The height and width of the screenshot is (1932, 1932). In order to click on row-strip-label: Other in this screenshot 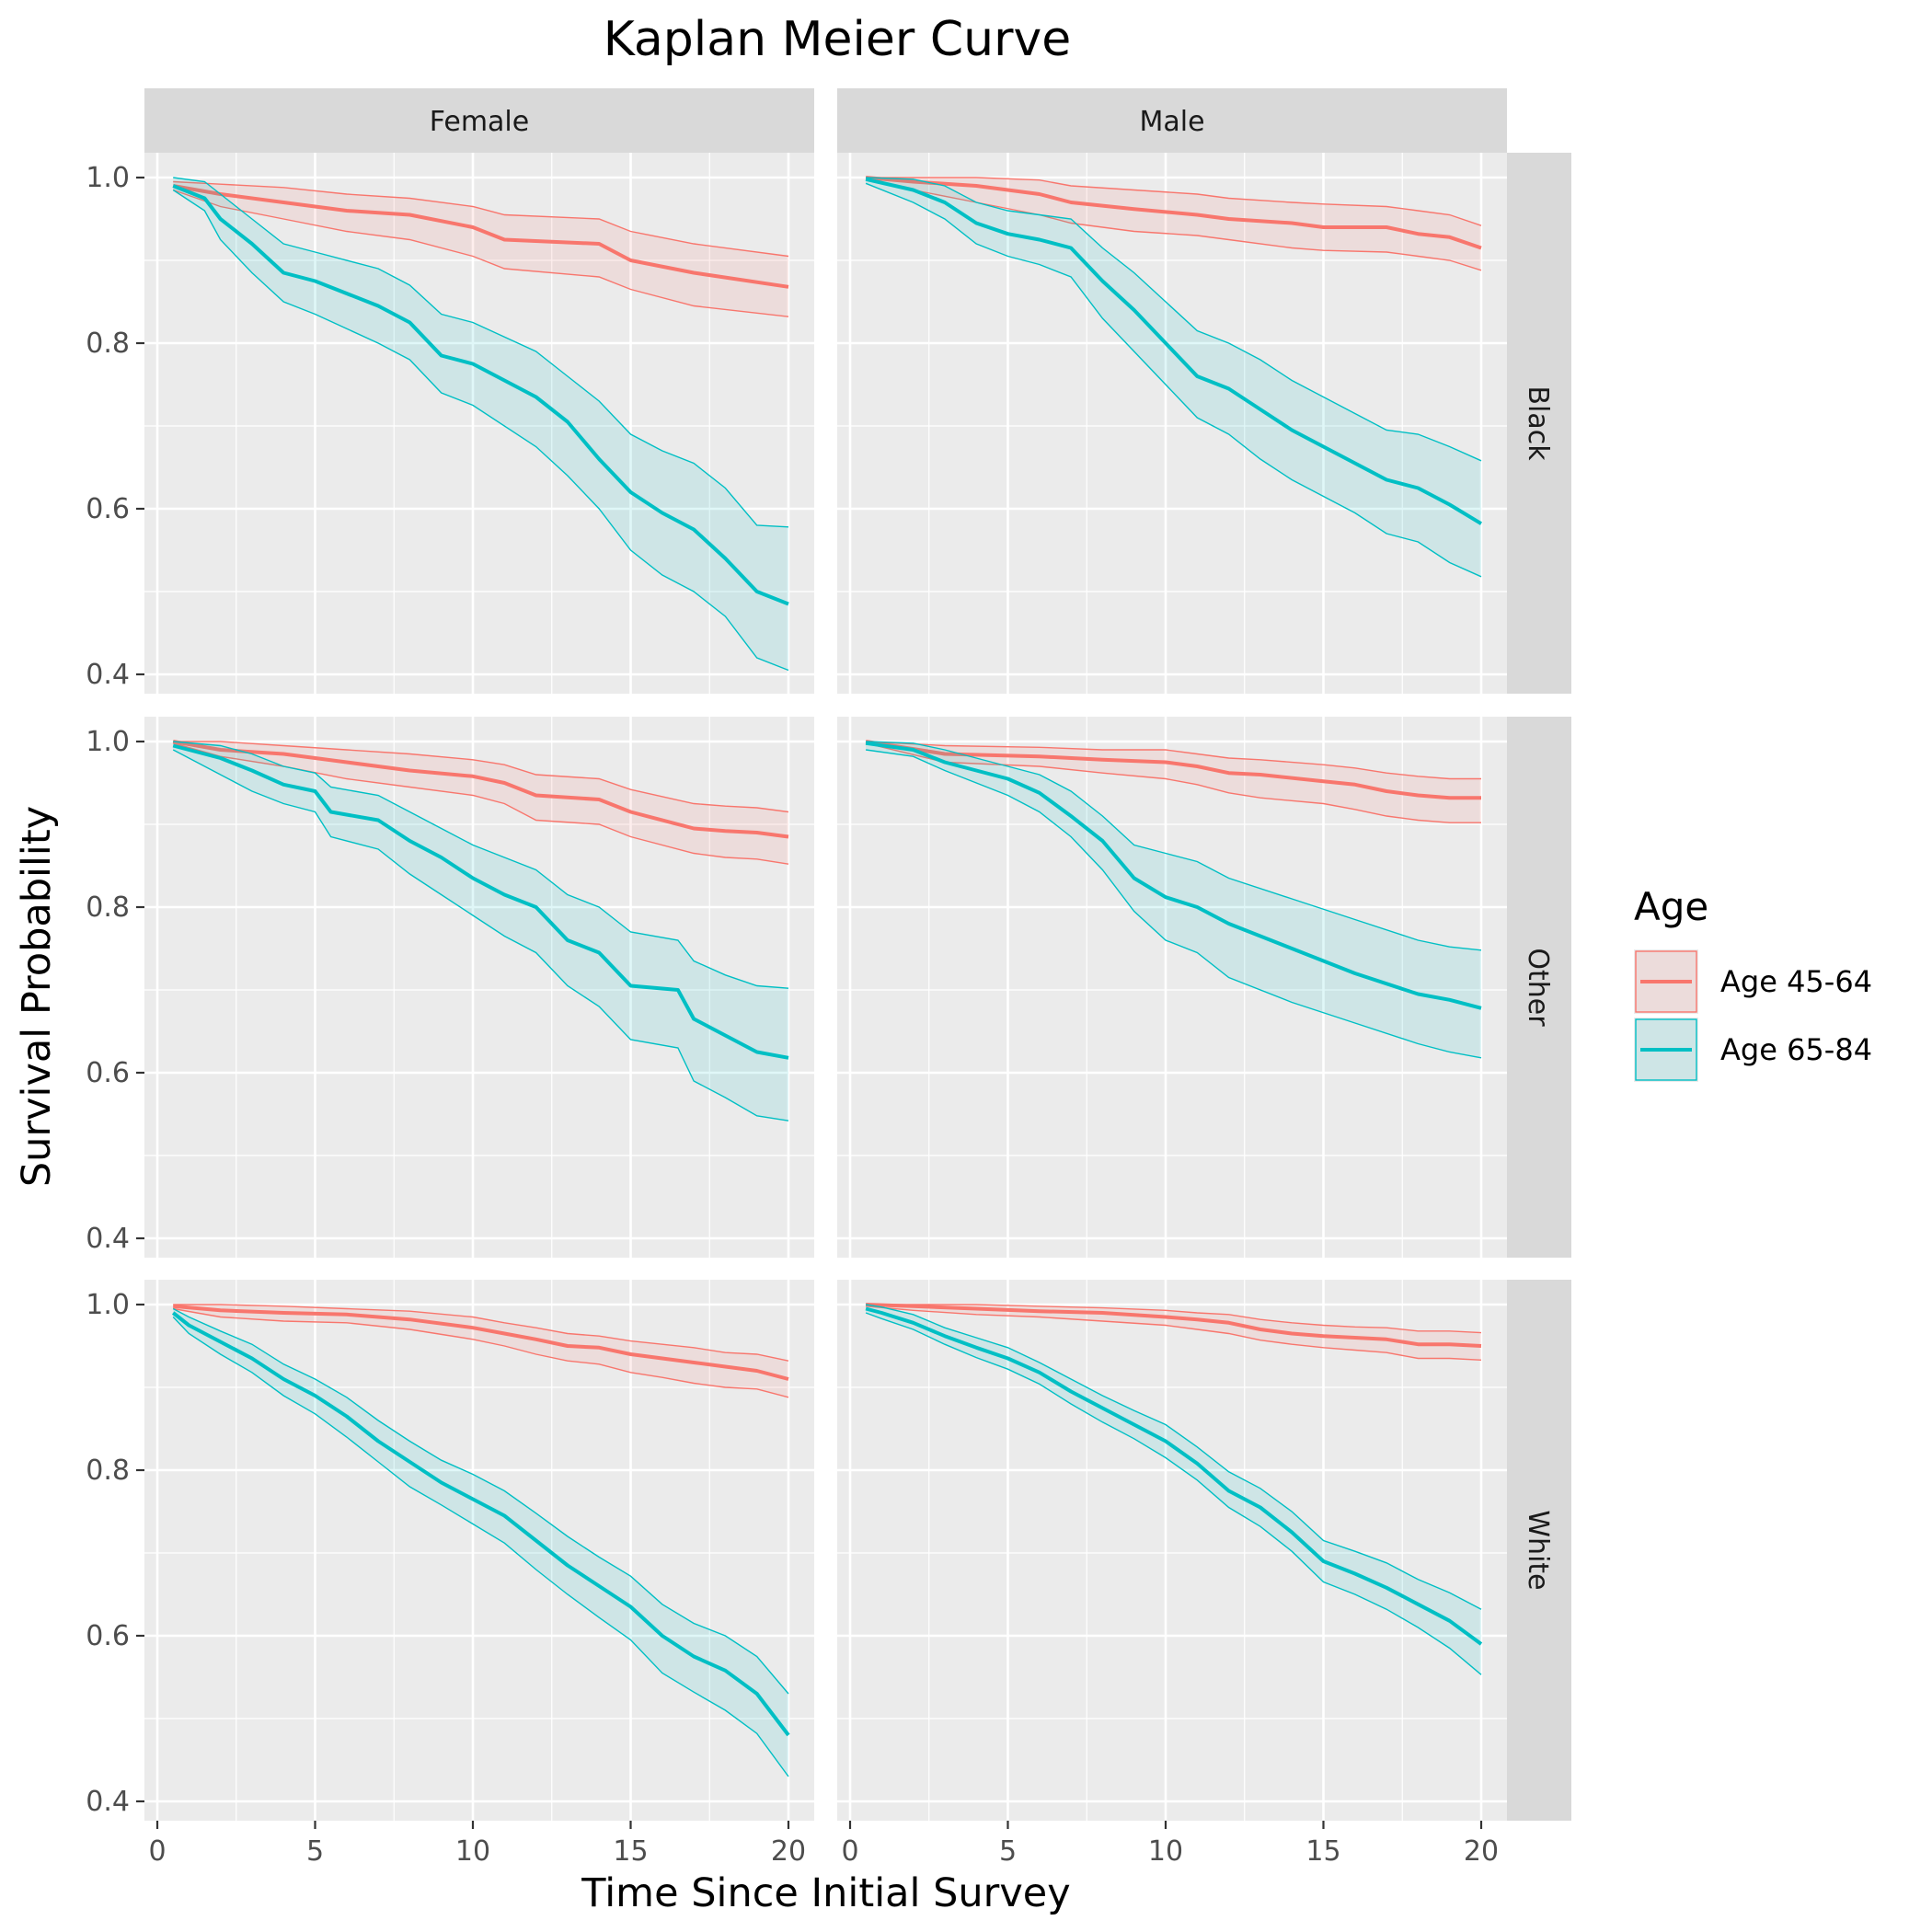, I will do `click(1538, 987)`.